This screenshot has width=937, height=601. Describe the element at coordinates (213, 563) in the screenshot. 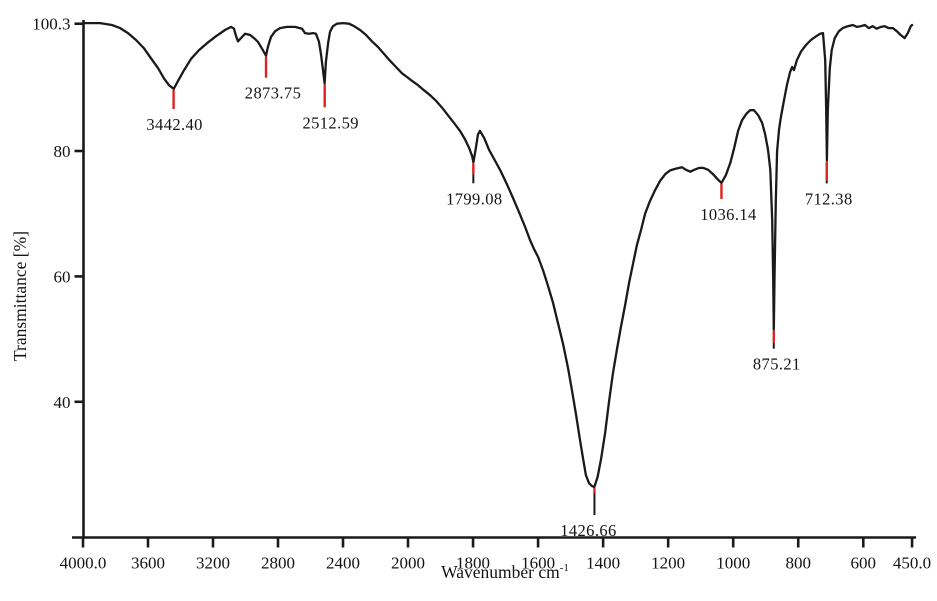

I see `x-tick-label: 3200` at that location.